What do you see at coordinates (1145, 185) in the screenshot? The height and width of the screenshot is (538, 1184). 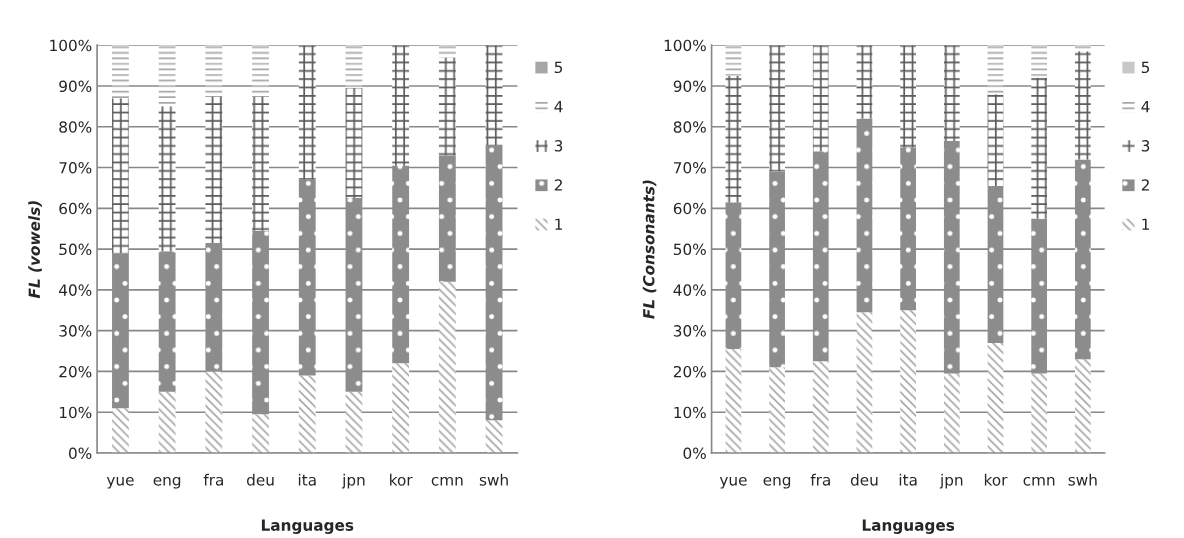 I see `legend-label: 2` at bounding box center [1145, 185].